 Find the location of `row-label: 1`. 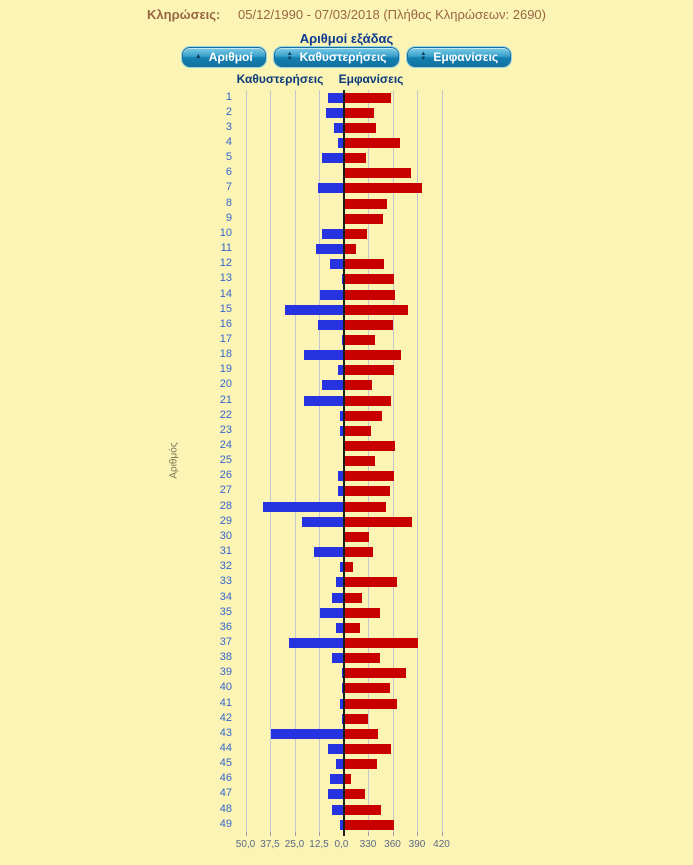

row-label: 1 is located at coordinates (228, 96).